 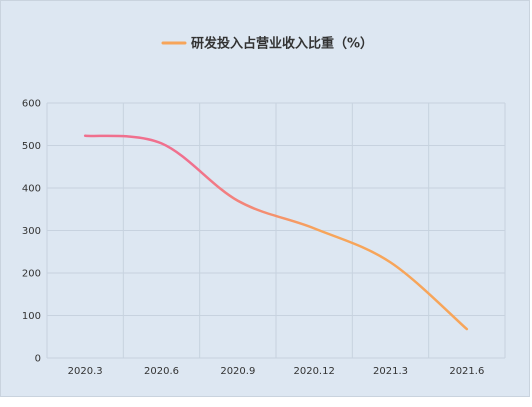 What do you see at coordinates (276, 371) in the screenshot?
I see `x-axis-tick-labels: 2020.3 2020.6 2020.9 2020.12 2021.3 2021.6` at bounding box center [276, 371].